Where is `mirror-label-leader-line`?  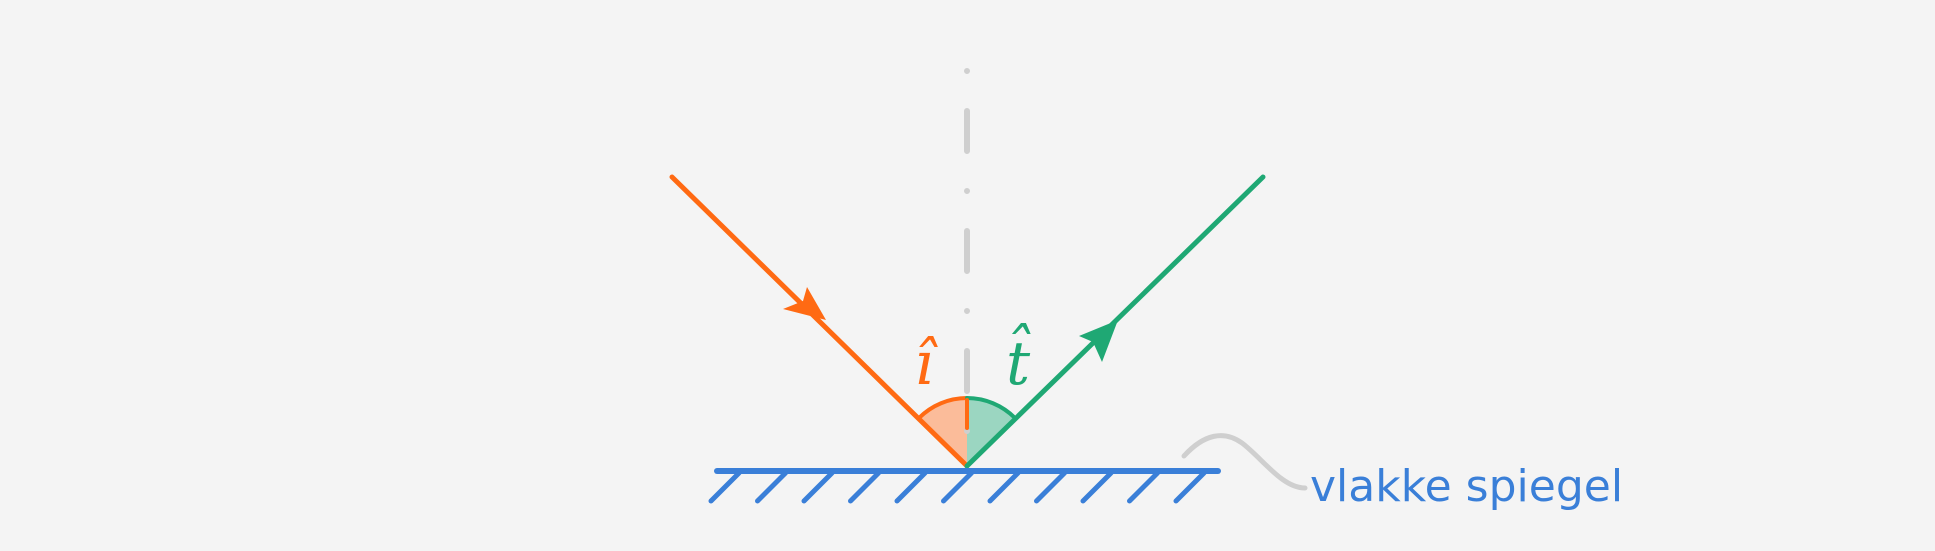 mirror-label-leader-line is located at coordinates (1244, 462).